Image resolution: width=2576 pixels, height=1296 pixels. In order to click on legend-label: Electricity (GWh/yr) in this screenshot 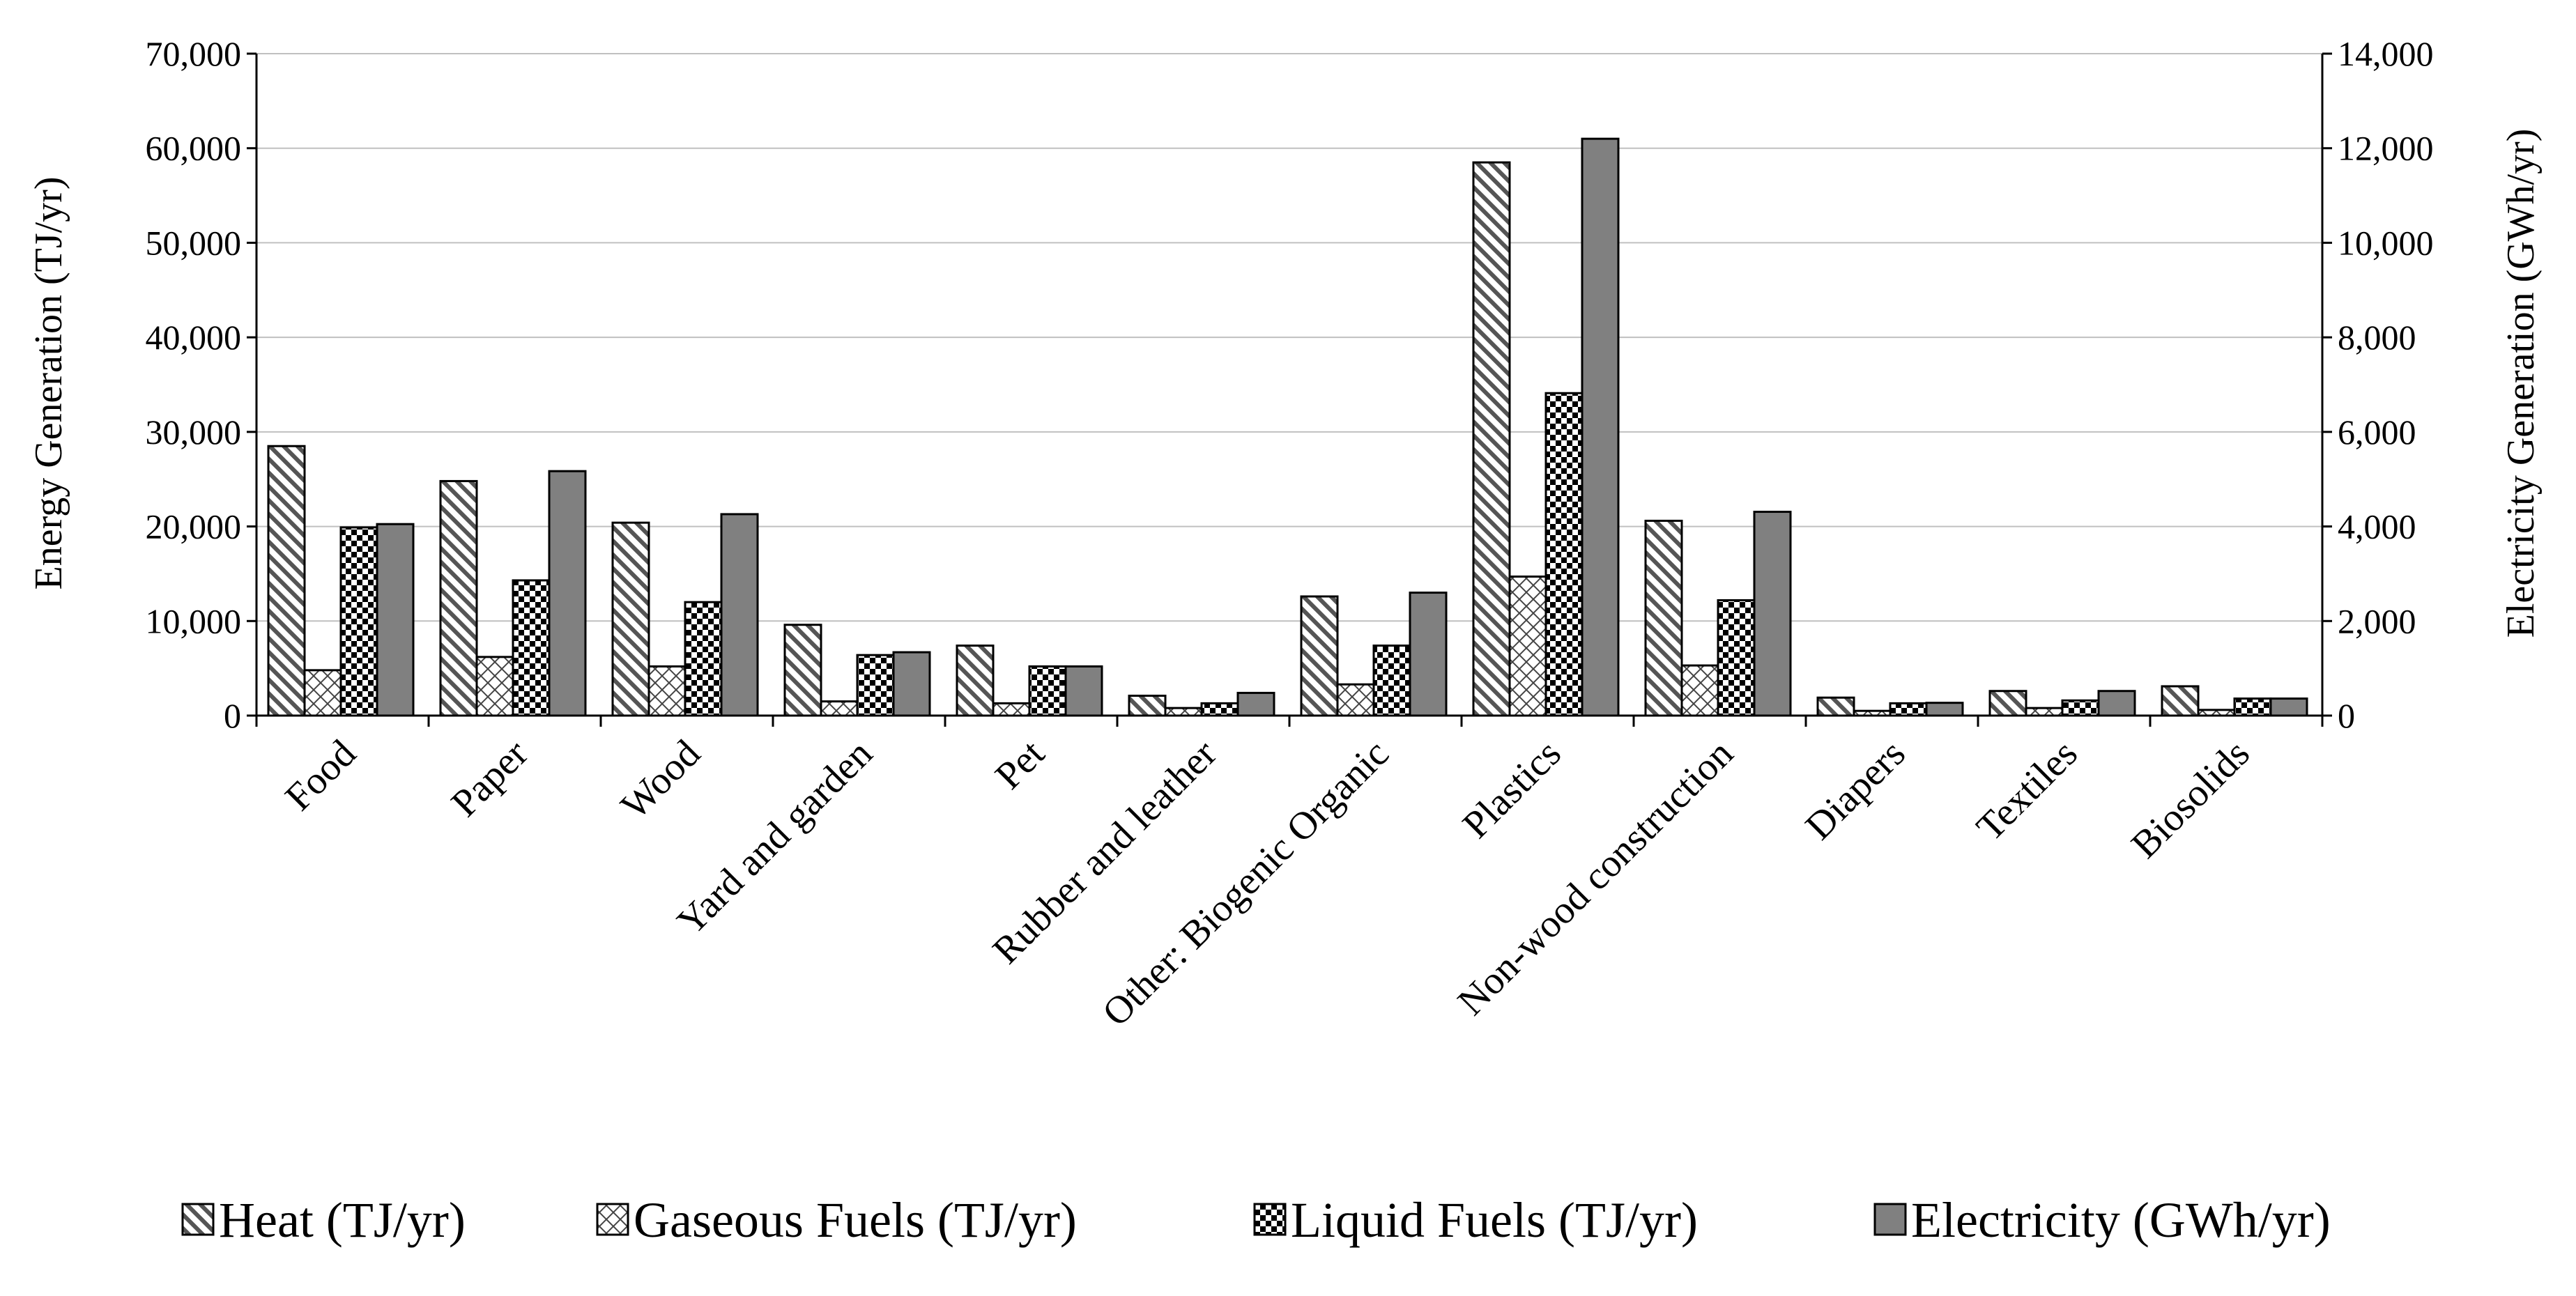, I will do `click(2121, 1220)`.